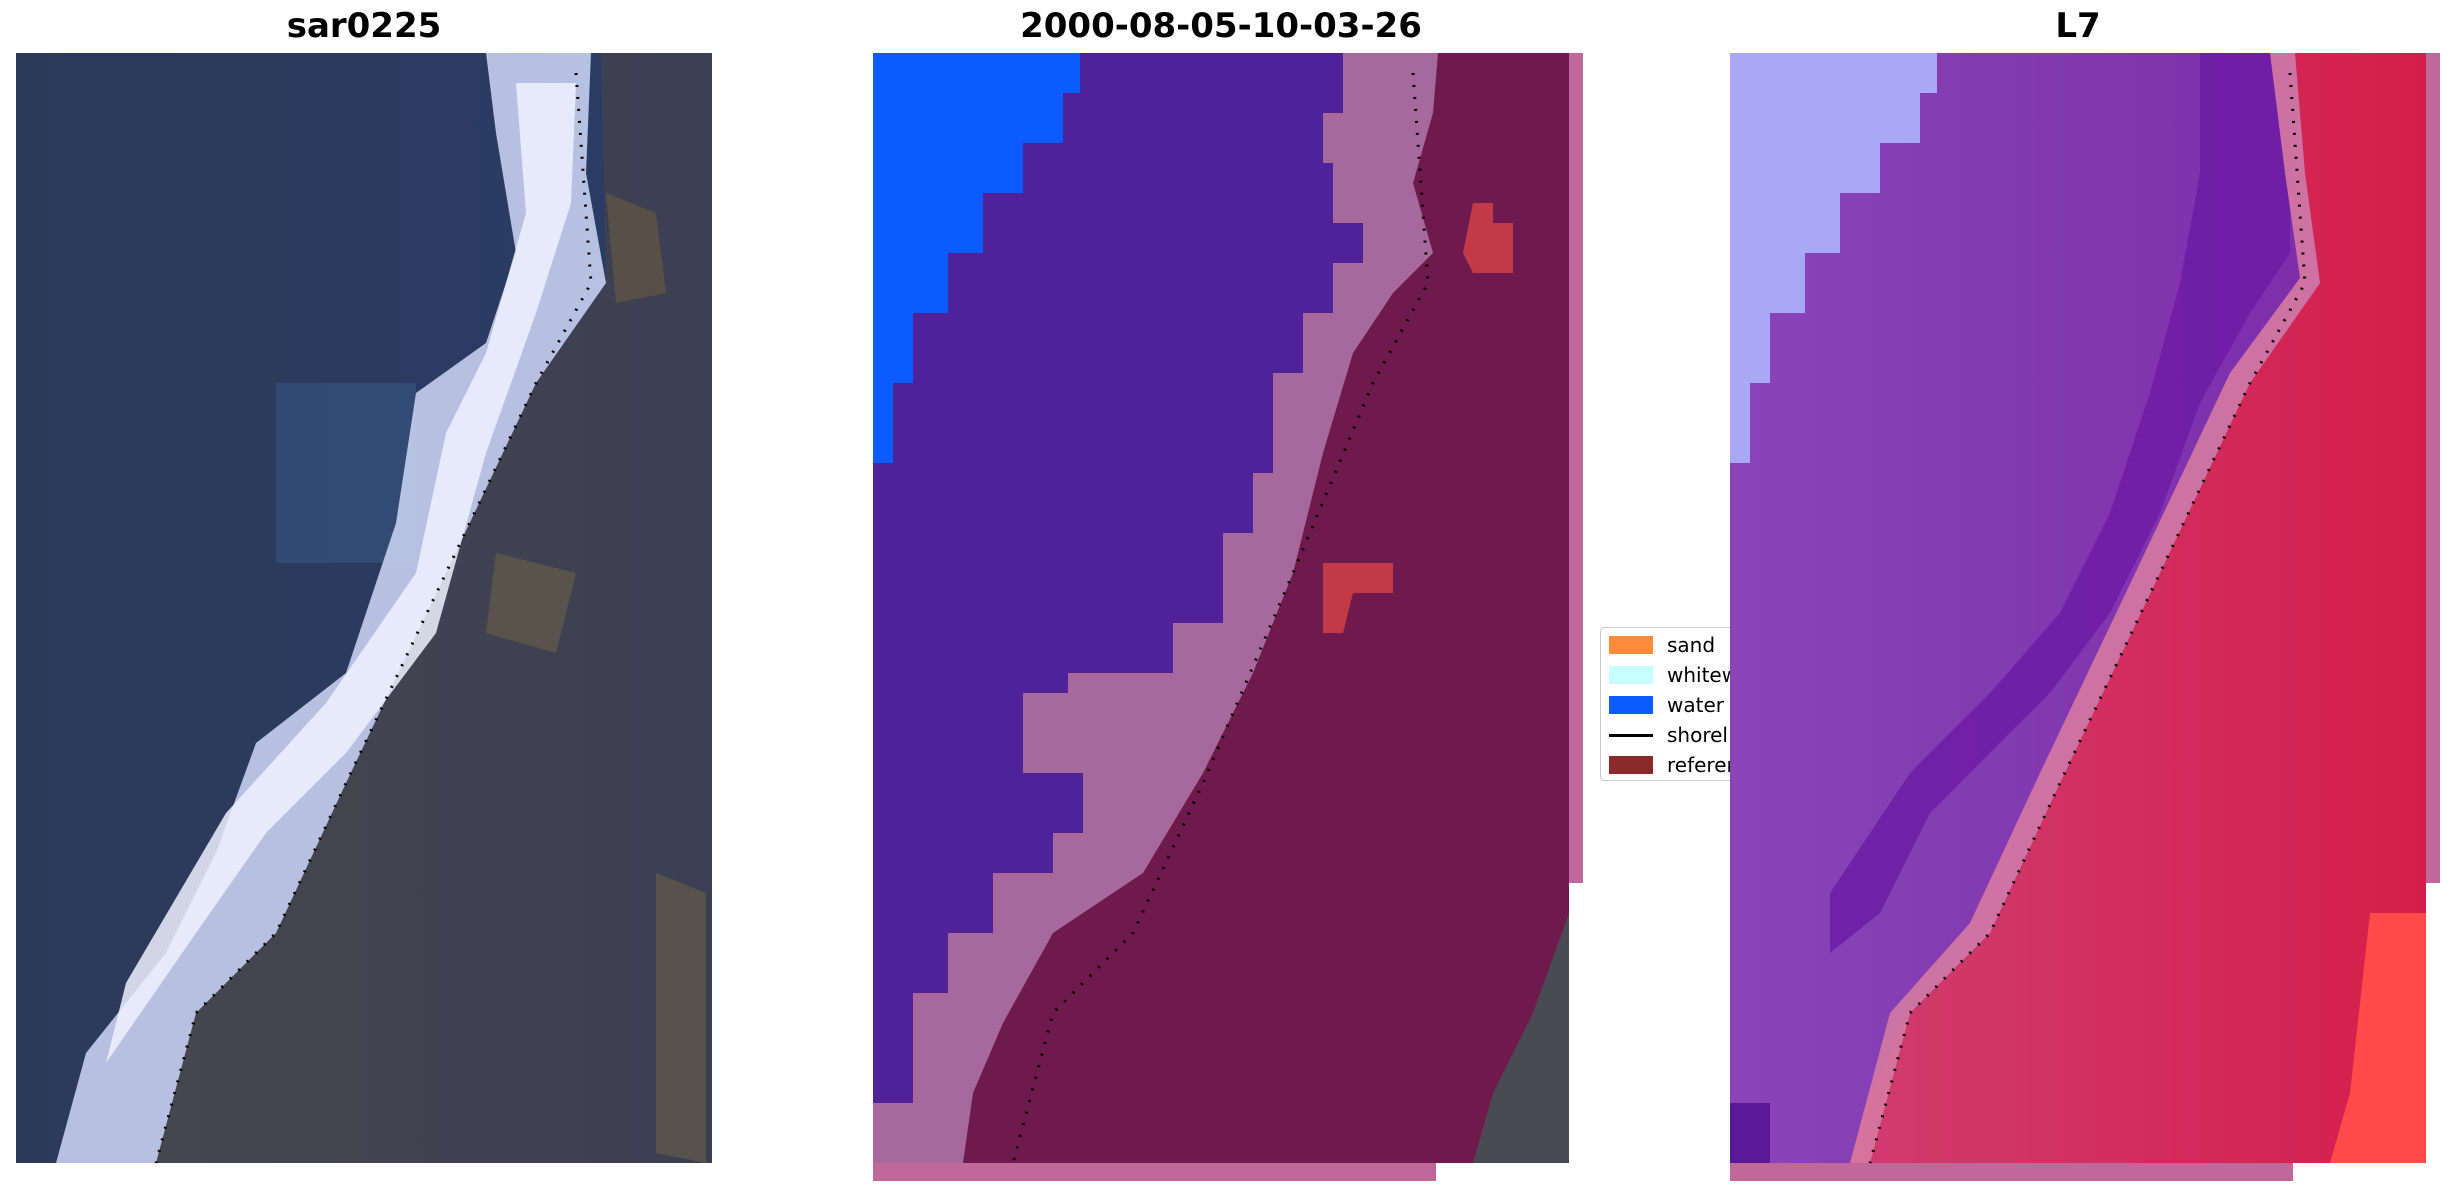 The image size is (2460, 1196). I want to click on legend-label-whitewater: whitew, so click(1703, 675).